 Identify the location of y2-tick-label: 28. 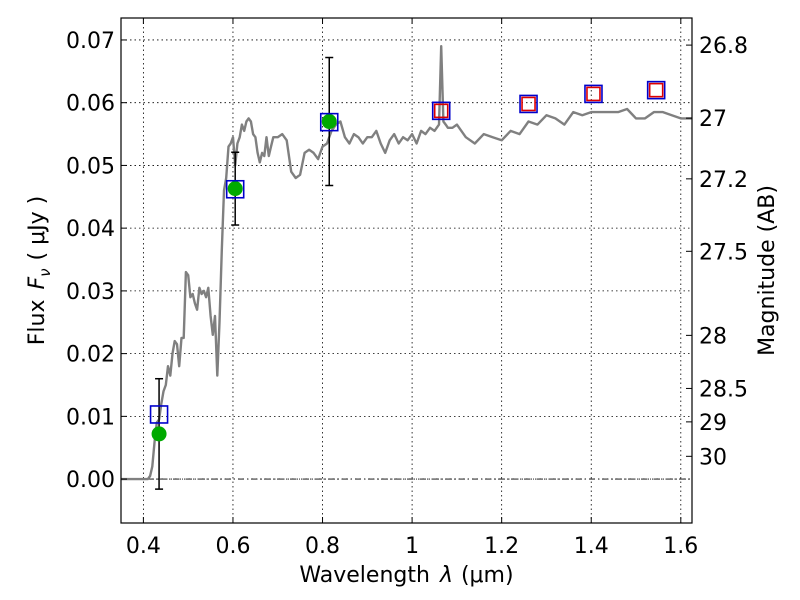
(713, 336).